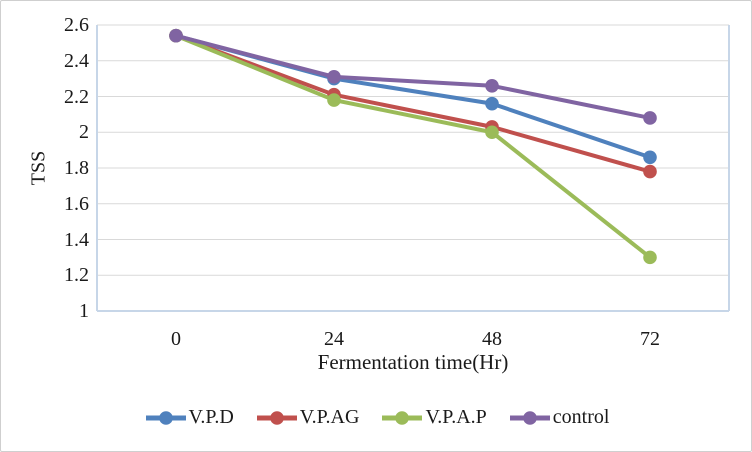  I want to click on y-tick-label: 2, so click(84, 132).